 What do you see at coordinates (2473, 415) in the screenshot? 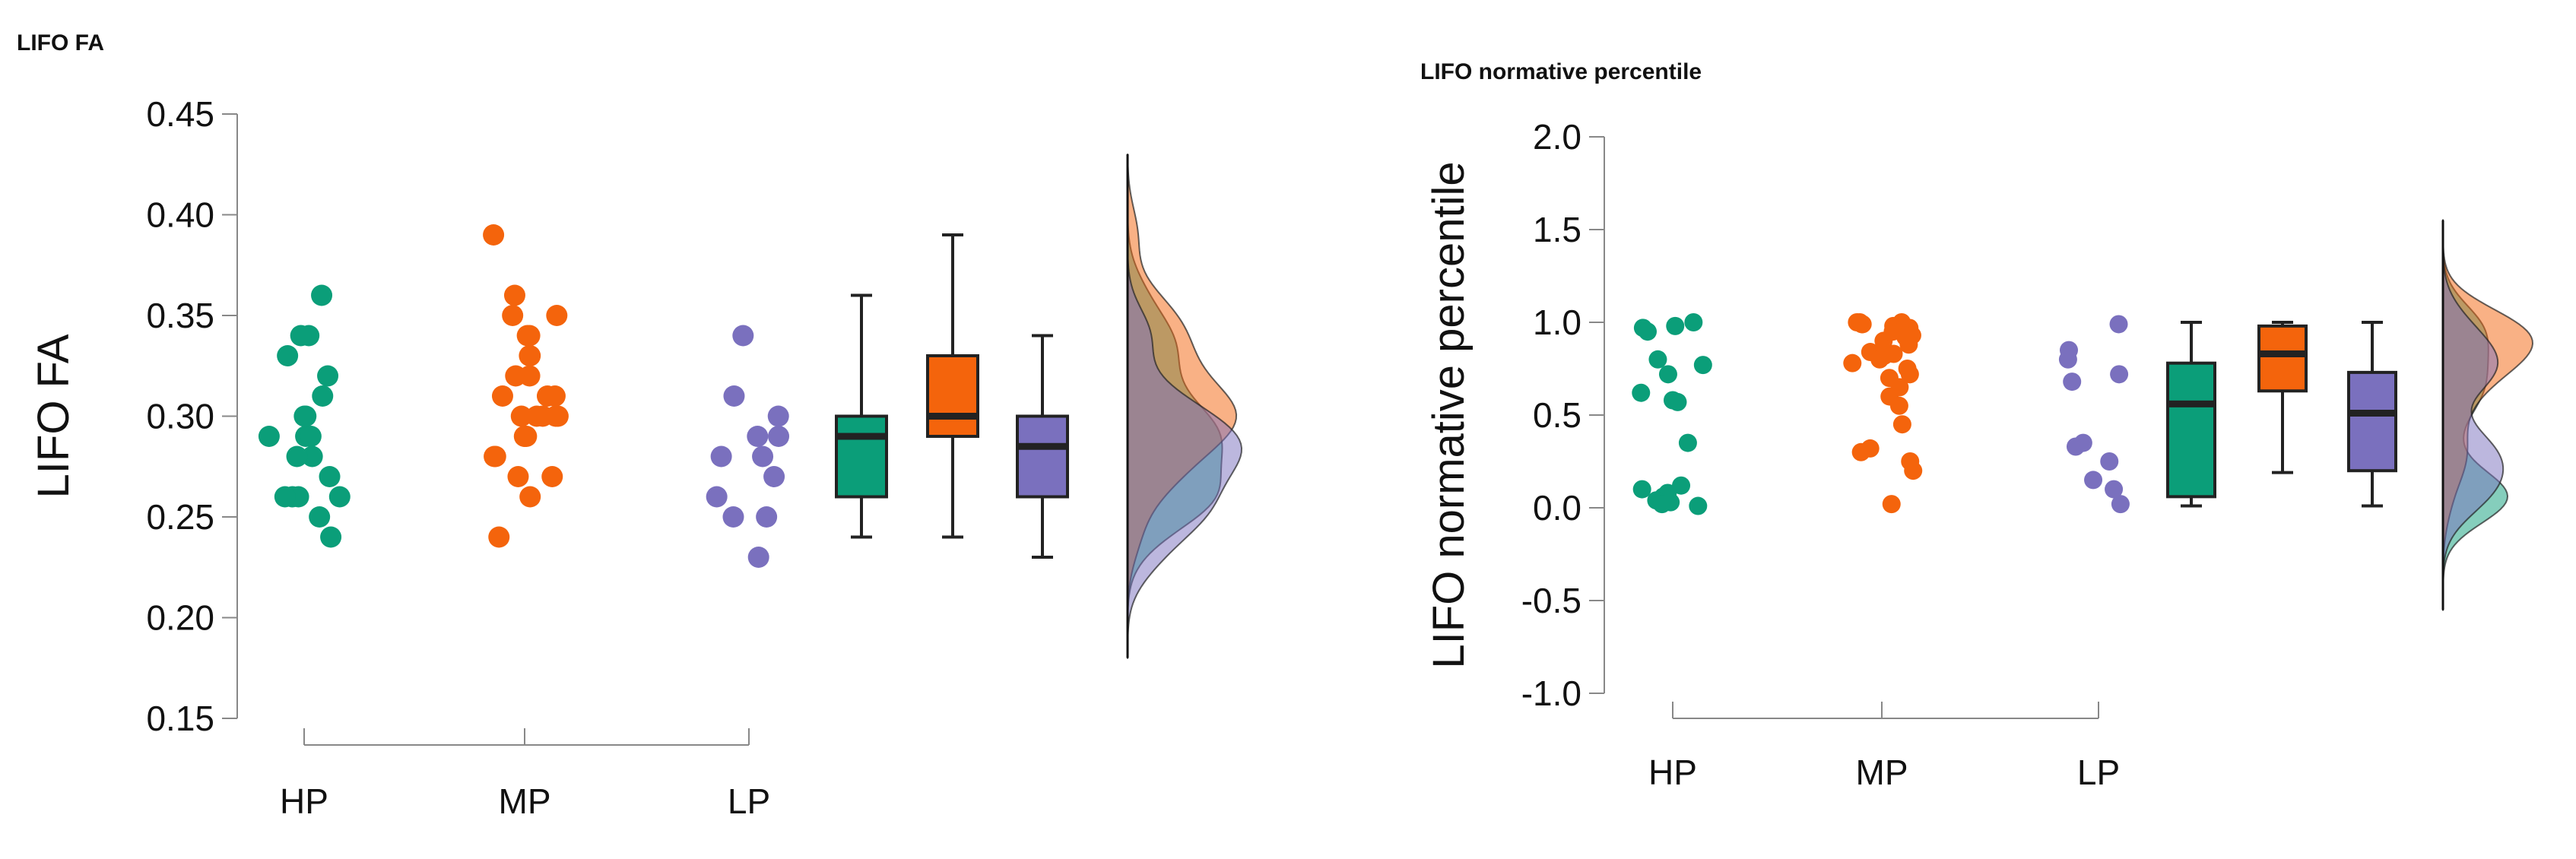
I see `density-lp` at bounding box center [2473, 415].